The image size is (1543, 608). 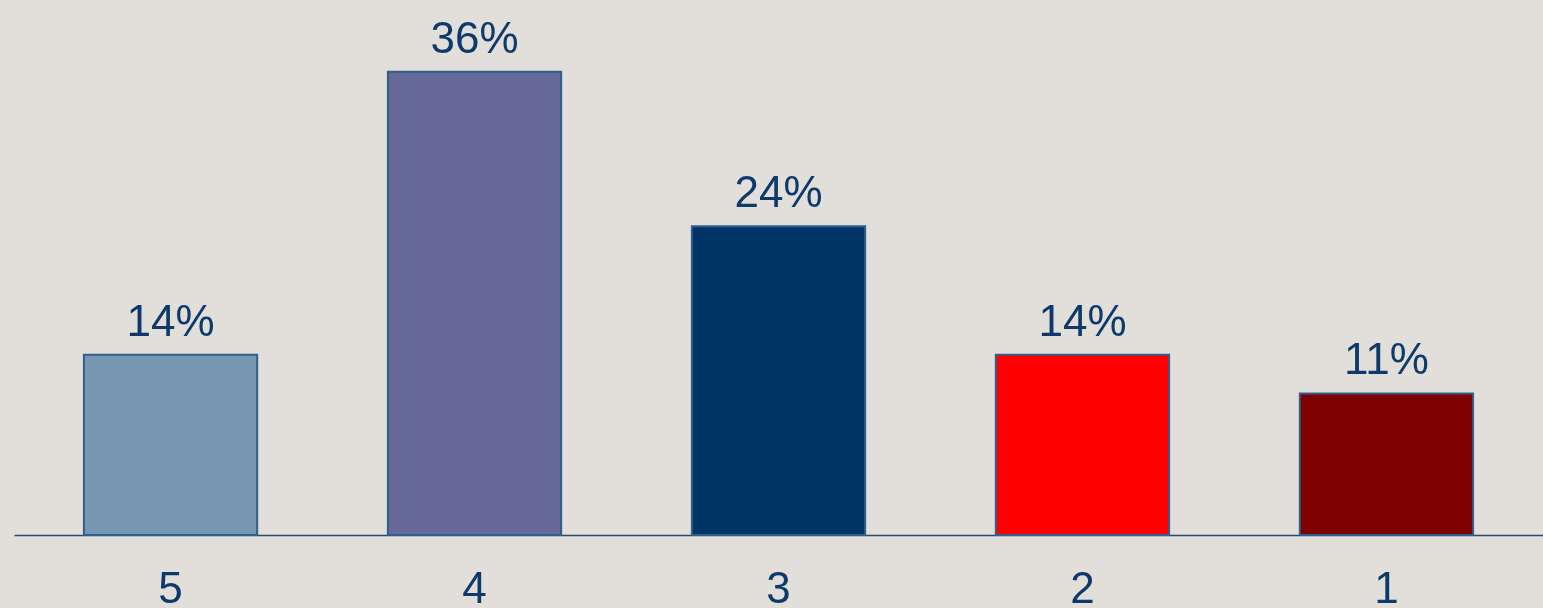 What do you see at coordinates (778, 192) in the screenshot?
I see `data-label: 24%` at bounding box center [778, 192].